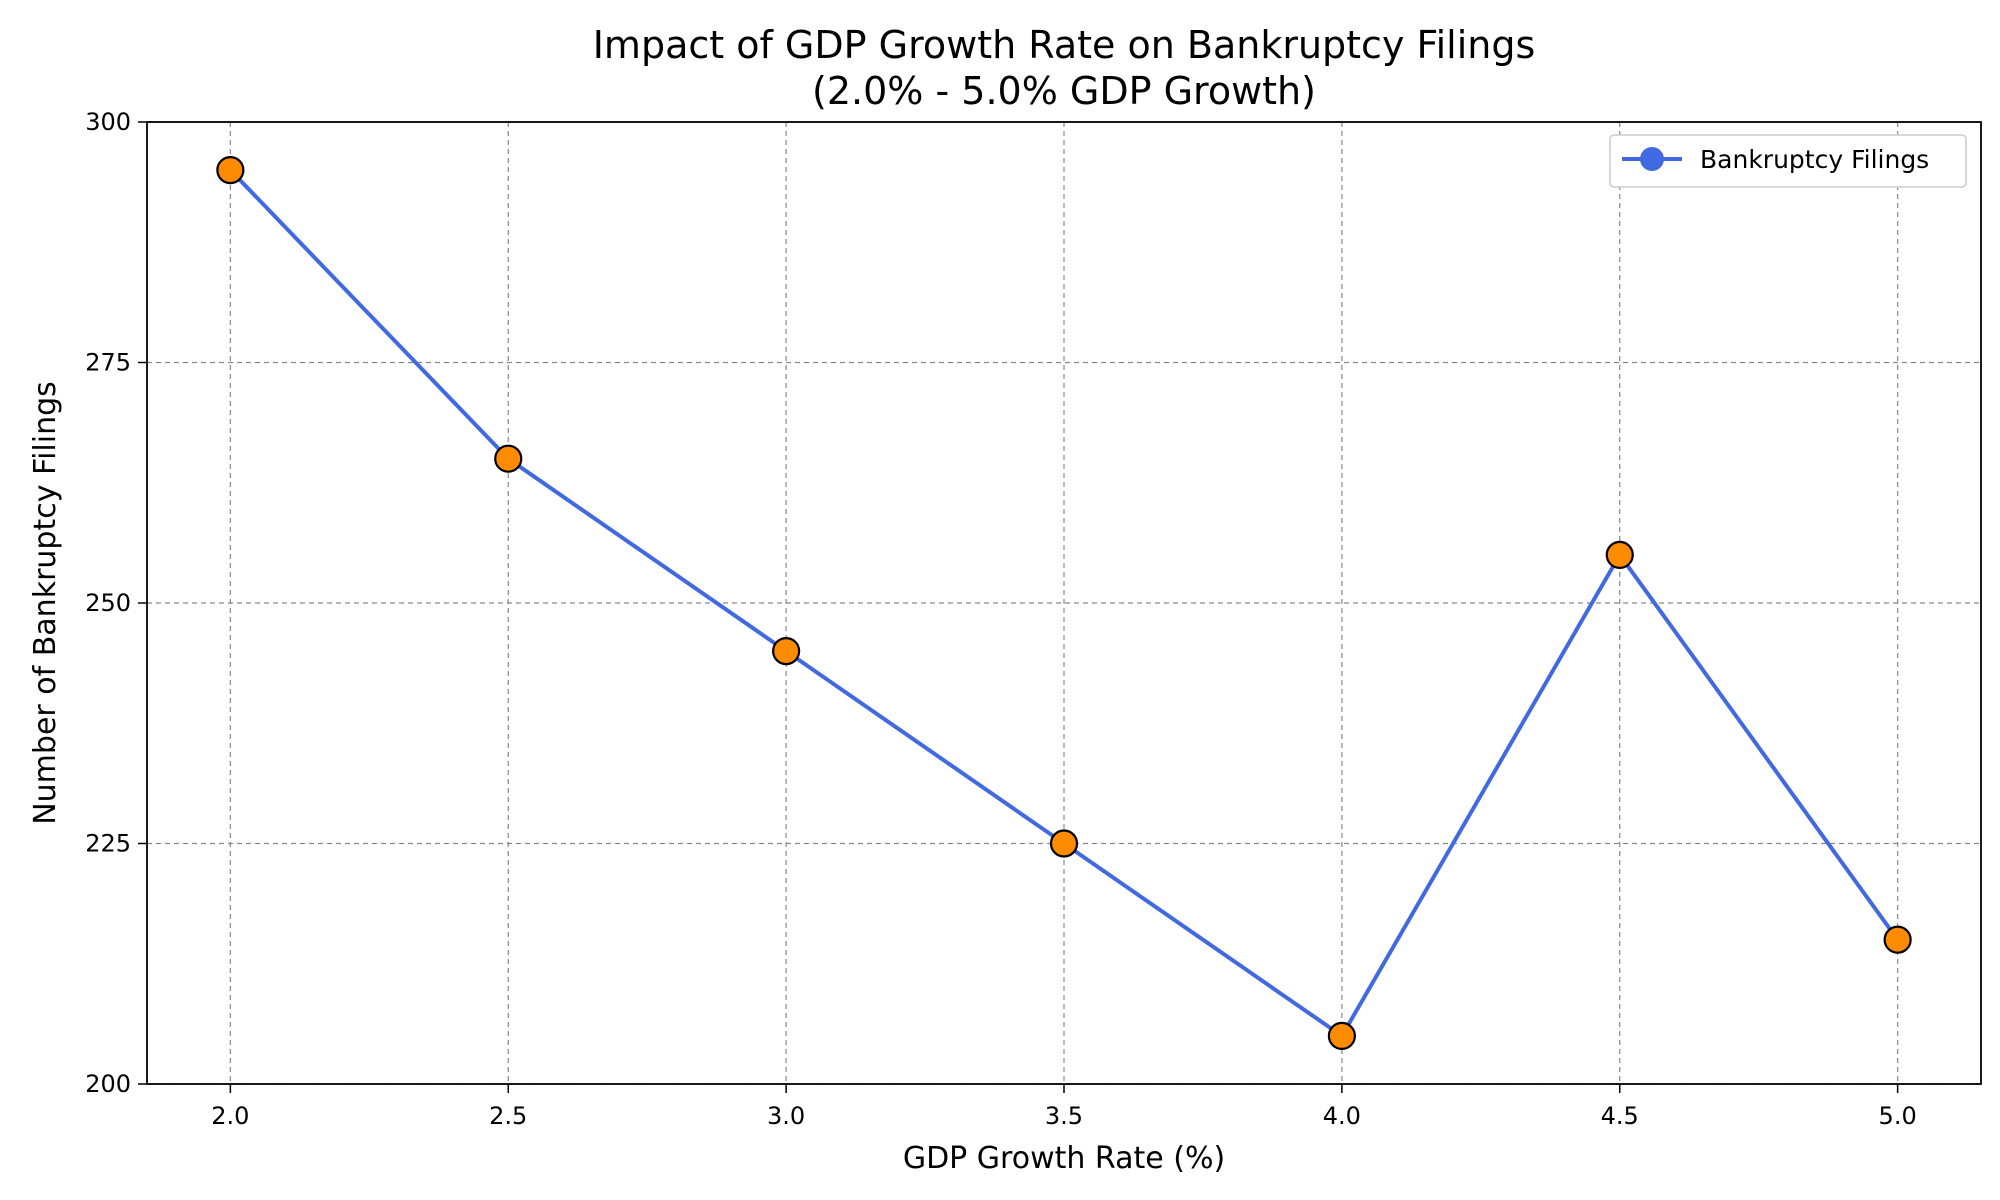 This screenshot has height=1200, width=2000. I want to click on y-tick-label: 200, so click(108, 1084).